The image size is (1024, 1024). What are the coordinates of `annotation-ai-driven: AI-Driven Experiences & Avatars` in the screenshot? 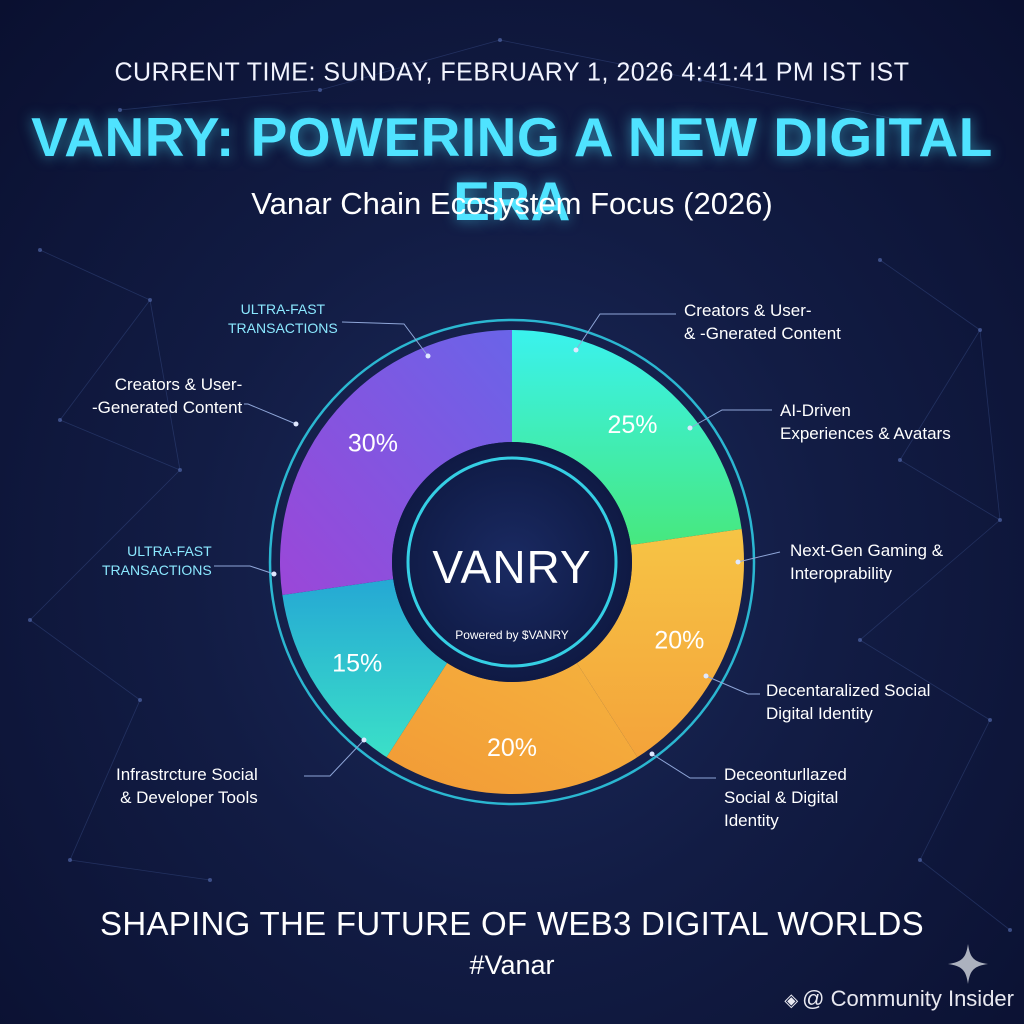 It's located at (865, 422).